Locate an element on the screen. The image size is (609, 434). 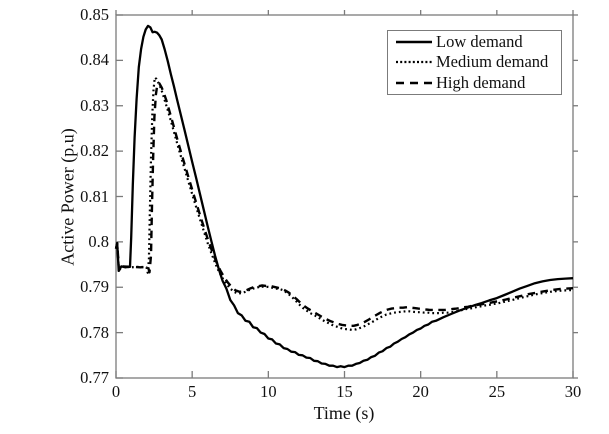
legend-label: High demand is located at coordinates (481, 82).